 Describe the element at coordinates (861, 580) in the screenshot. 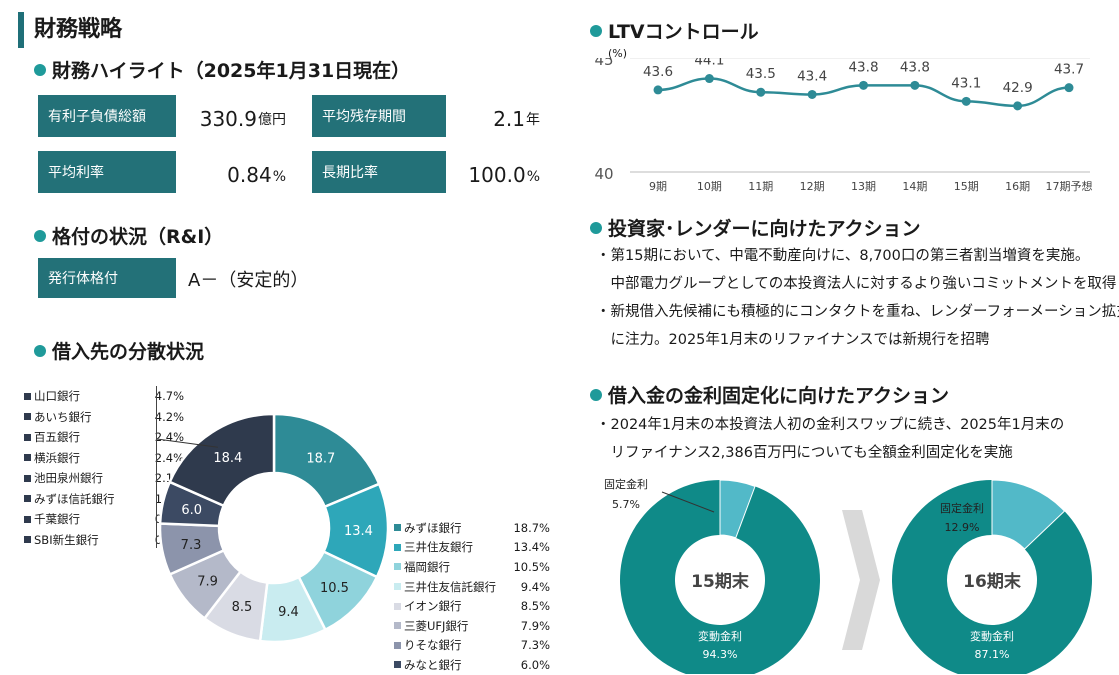

I see `next-arrow-icon` at that location.